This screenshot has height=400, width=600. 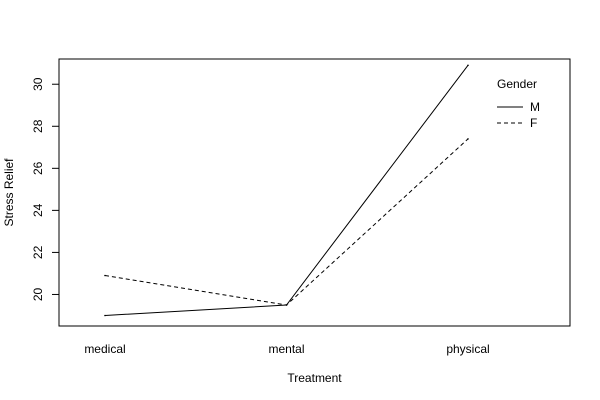 What do you see at coordinates (467, 349) in the screenshot?
I see `x-tick-label: physical` at bounding box center [467, 349].